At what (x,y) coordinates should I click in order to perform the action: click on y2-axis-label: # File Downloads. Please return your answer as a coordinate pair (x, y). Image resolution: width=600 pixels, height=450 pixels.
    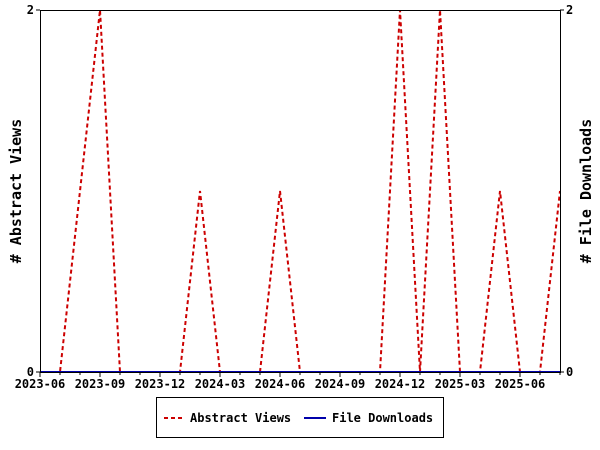
    Looking at the image, I should click on (586, 191).